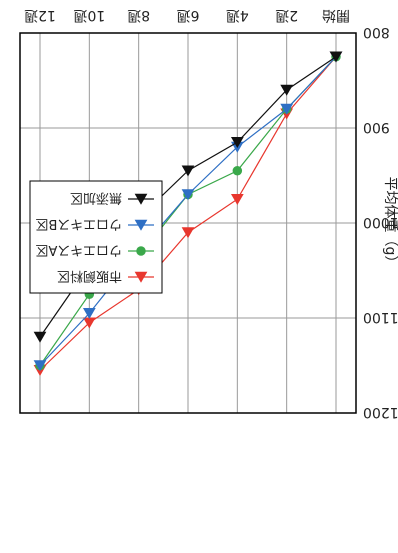 This screenshot has width=398, height=553. I want to click on legend-label: 市販飼料区, so click(89, 276).